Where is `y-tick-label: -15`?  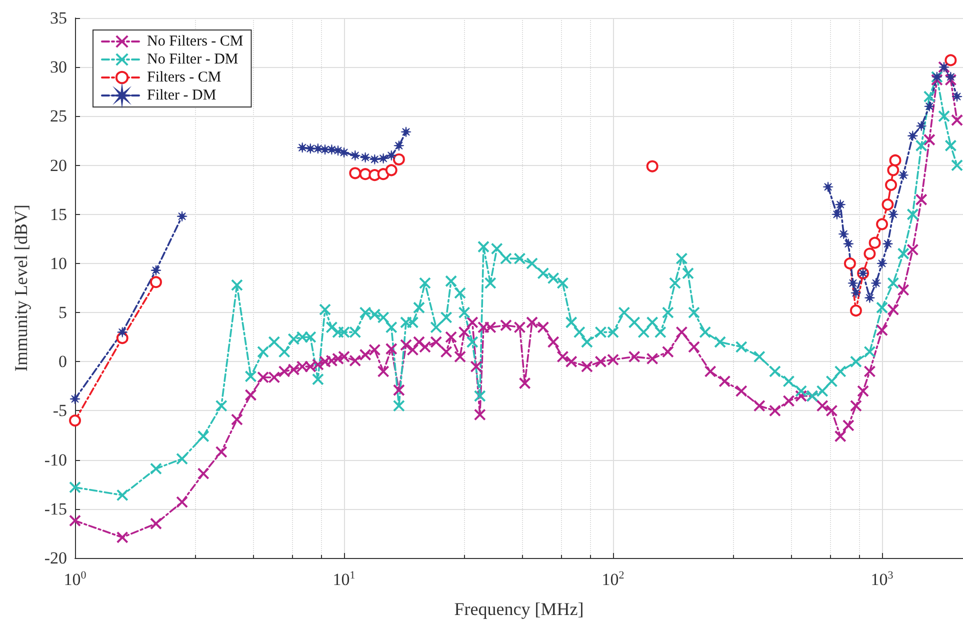 y-tick-label: -15 is located at coordinates (55, 508).